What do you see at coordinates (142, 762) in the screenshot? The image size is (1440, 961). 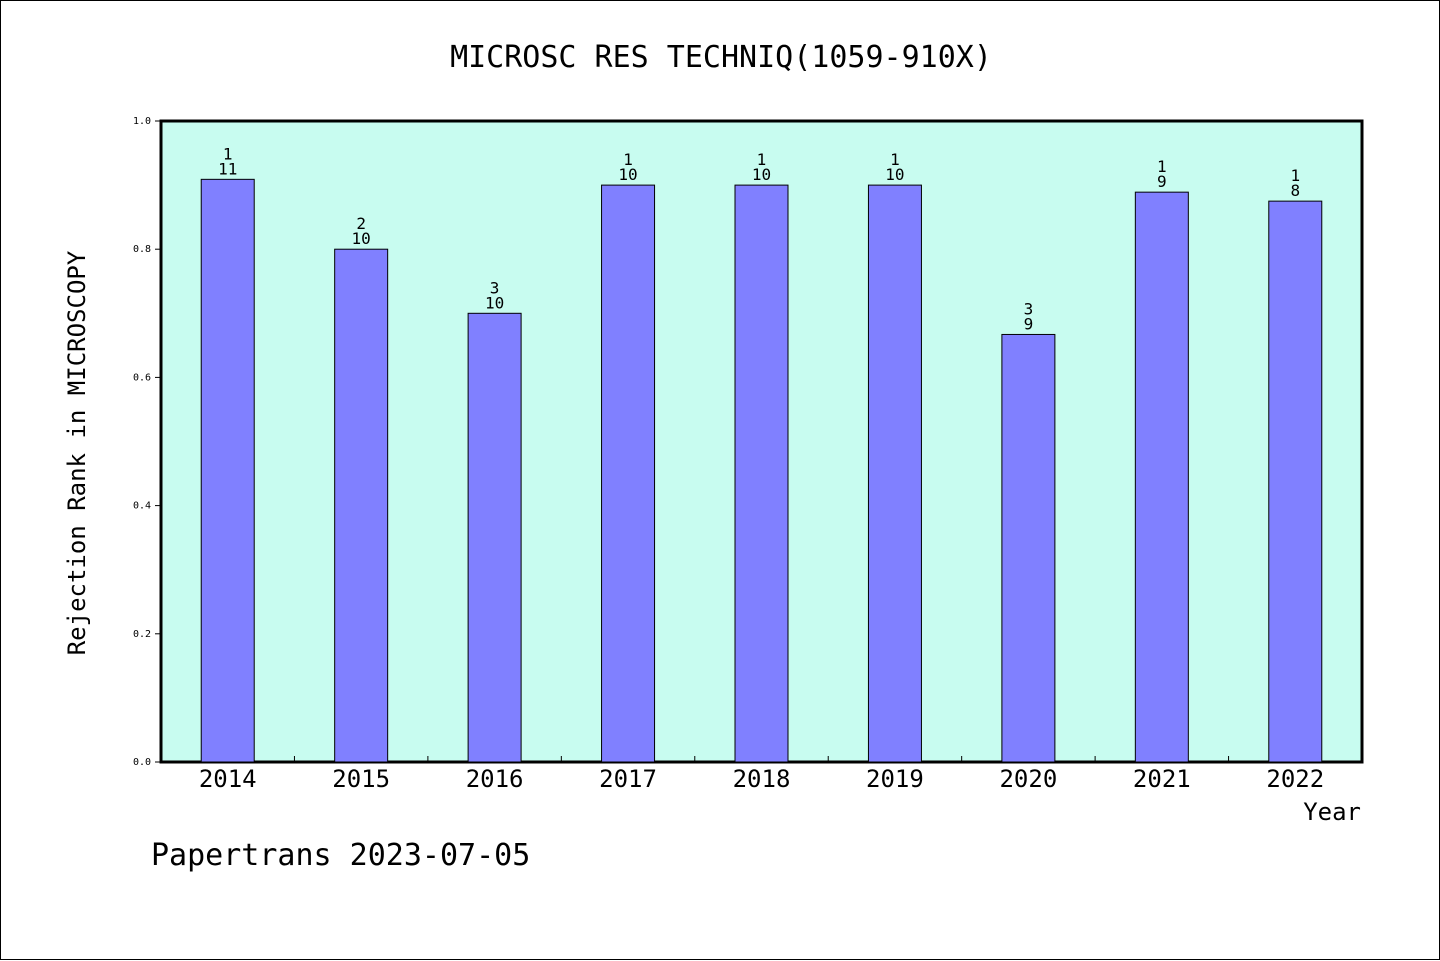 I see `y-tick-label: 0.0` at bounding box center [142, 762].